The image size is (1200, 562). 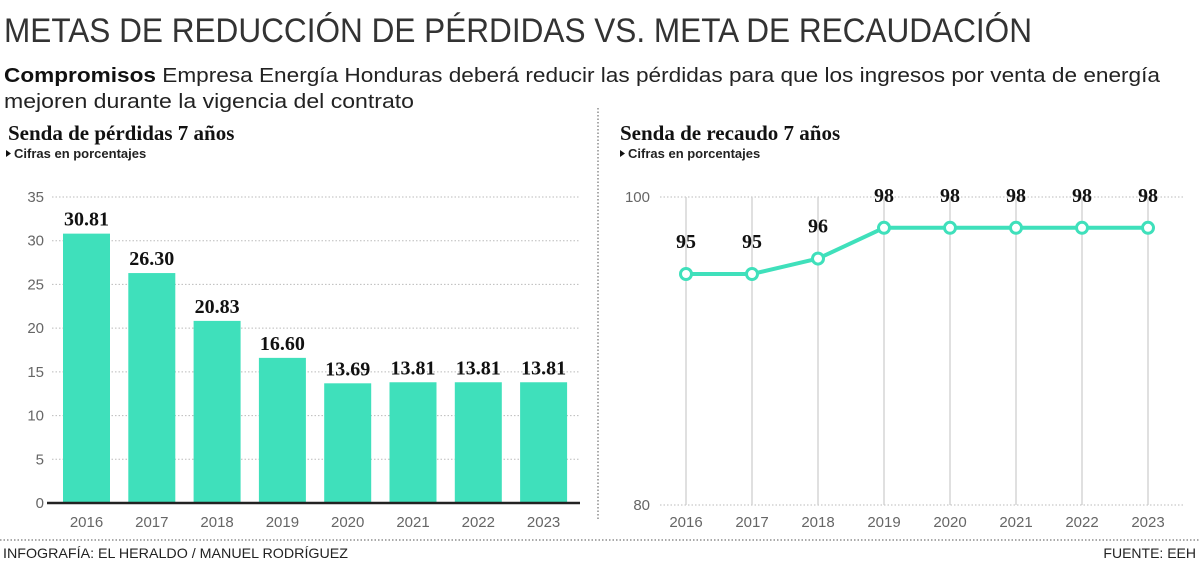 What do you see at coordinates (217, 411) in the screenshot?
I see `bar-2018` at bounding box center [217, 411].